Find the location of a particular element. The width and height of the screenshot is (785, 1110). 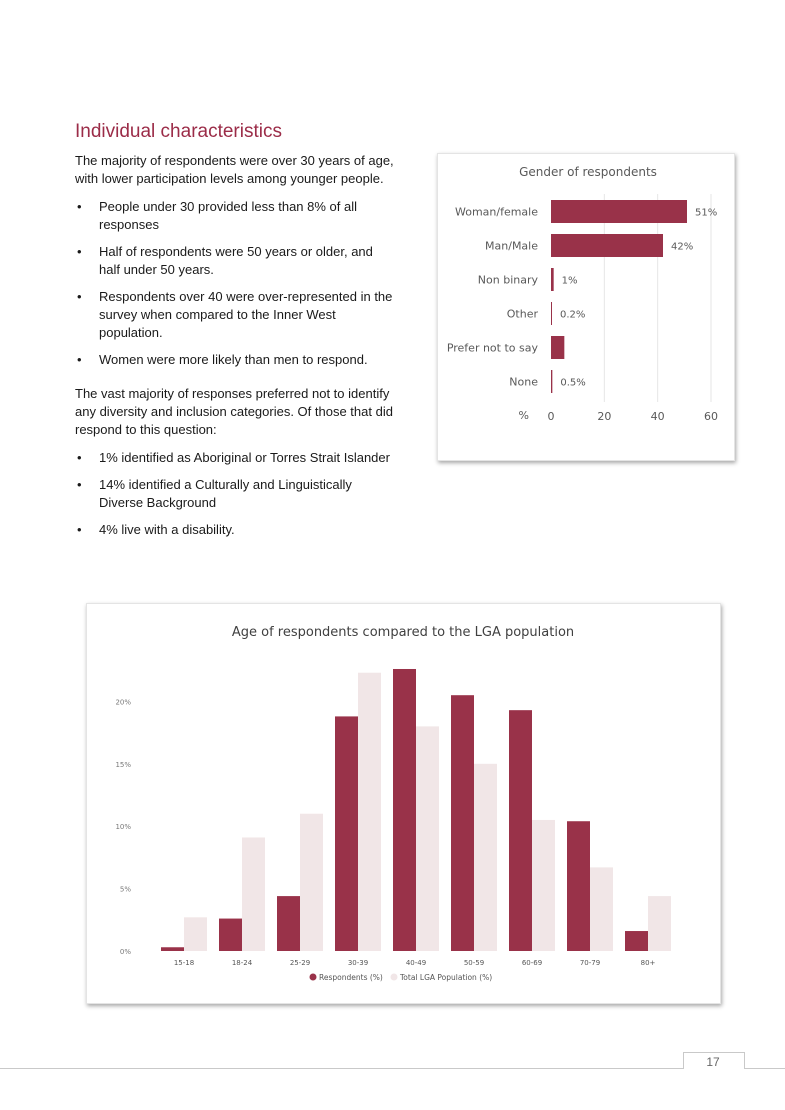

page-number: 17 is located at coordinates (713, 1062).